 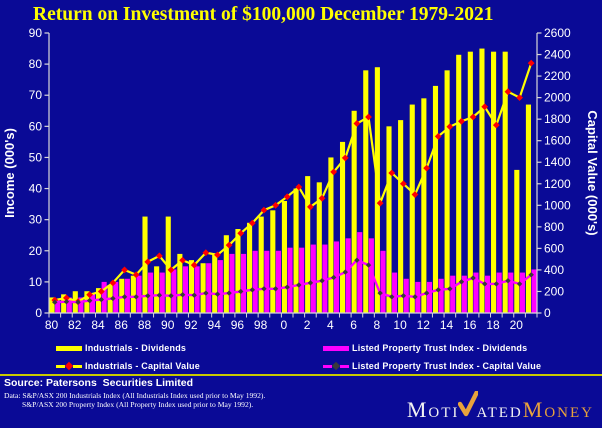 I want to click on right-tick-label: 800, so click(x=554, y=227).